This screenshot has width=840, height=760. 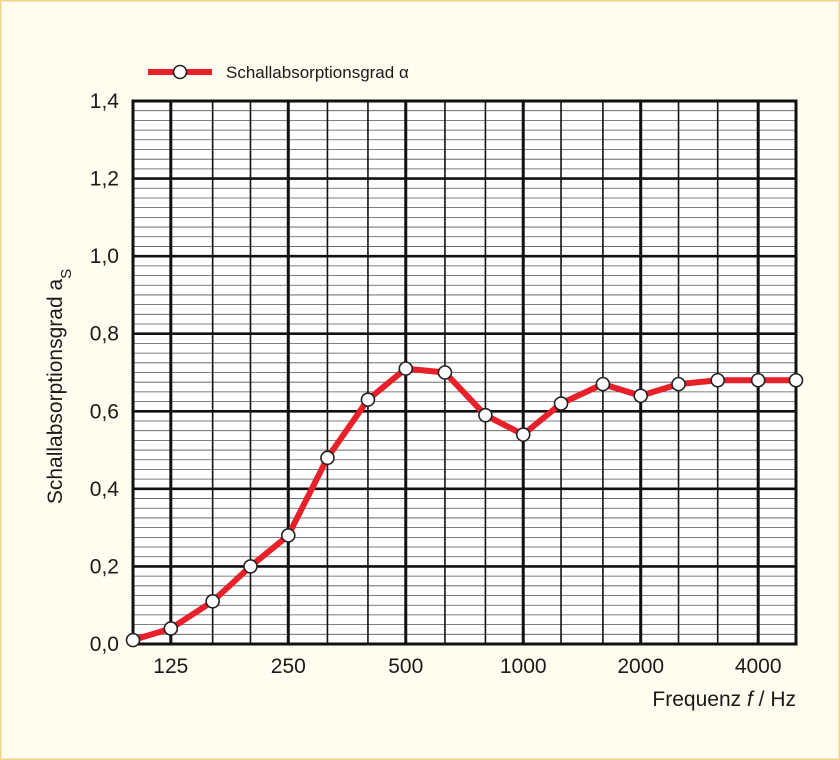 What do you see at coordinates (523, 666) in the screenshot?
I see `x-tick-label: 1000` at bounding box center [523, 666].